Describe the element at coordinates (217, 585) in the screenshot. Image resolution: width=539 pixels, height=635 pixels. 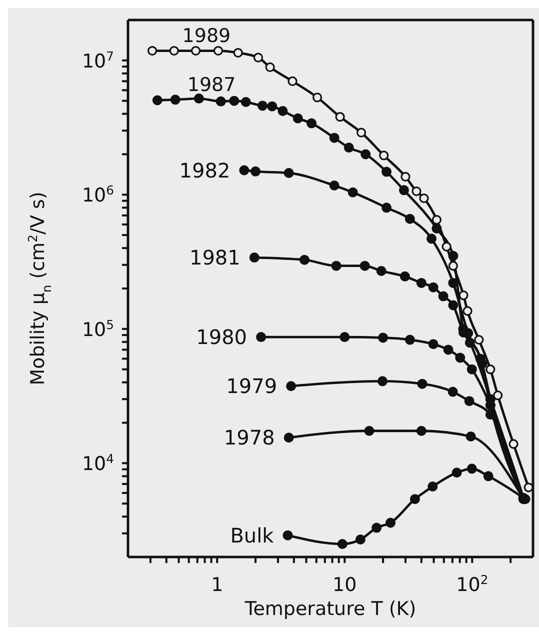
I see `x-tick-label: 1` at that location.